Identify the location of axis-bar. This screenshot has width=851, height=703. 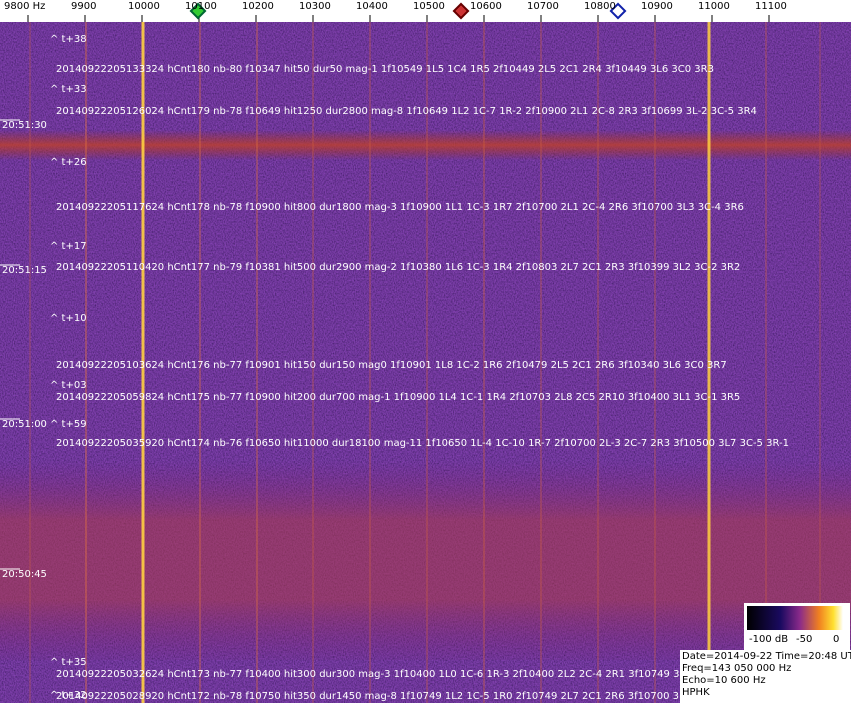
(425, 11).